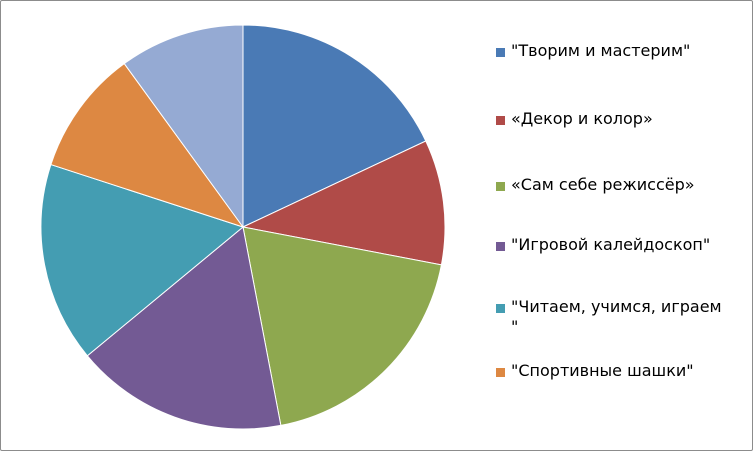 This screenshot has width=753, height=451. I want to click on legend-label: "Творим и мастерим", so click(601, 50).